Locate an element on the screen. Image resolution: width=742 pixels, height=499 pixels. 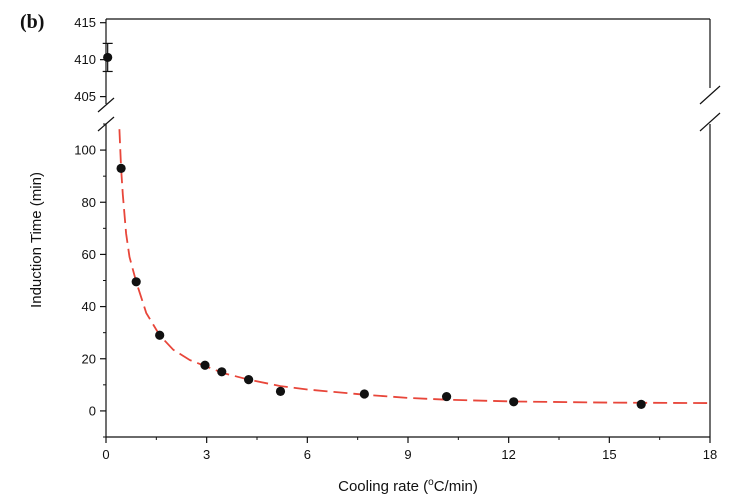
x-tick-label: 0 is located at coordinates (105, 454).